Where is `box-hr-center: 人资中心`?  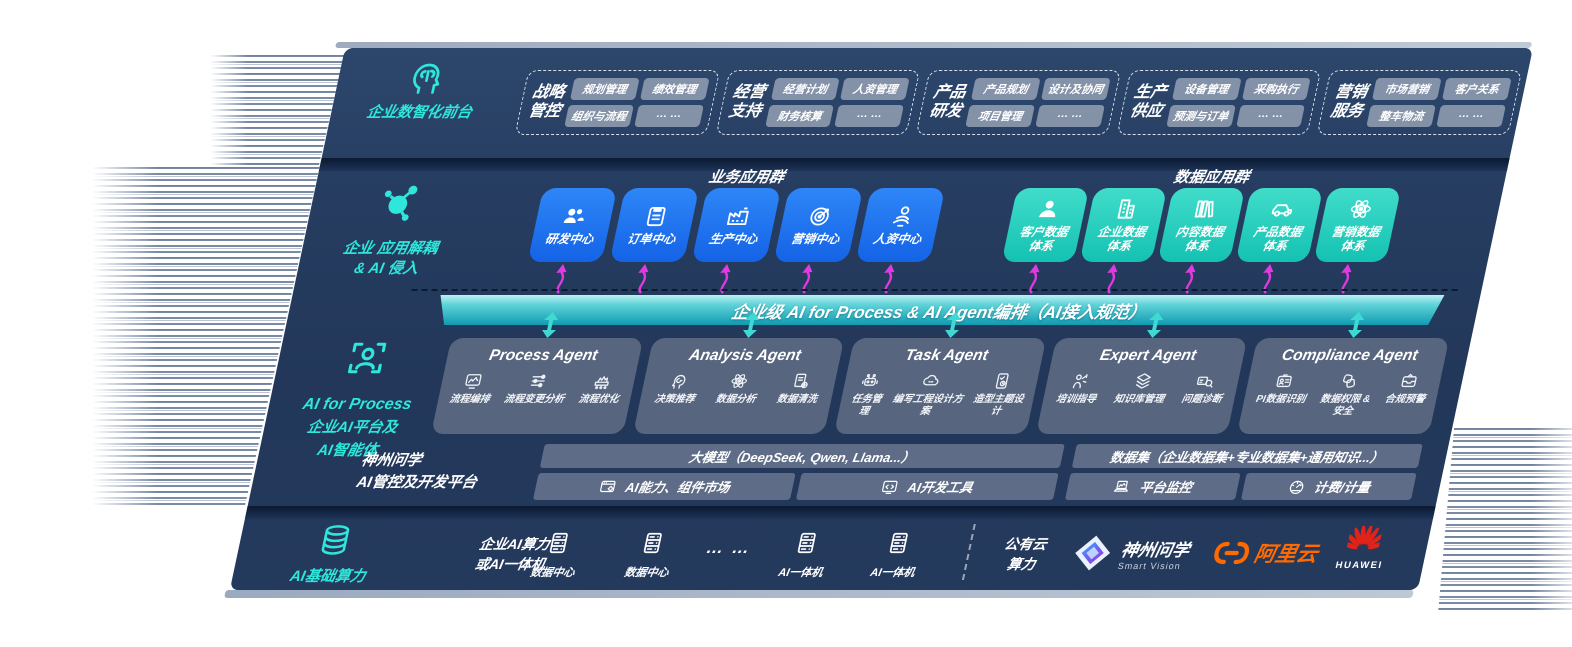 box-hr-center: 人资中心 is located at coordinates (900, 225).